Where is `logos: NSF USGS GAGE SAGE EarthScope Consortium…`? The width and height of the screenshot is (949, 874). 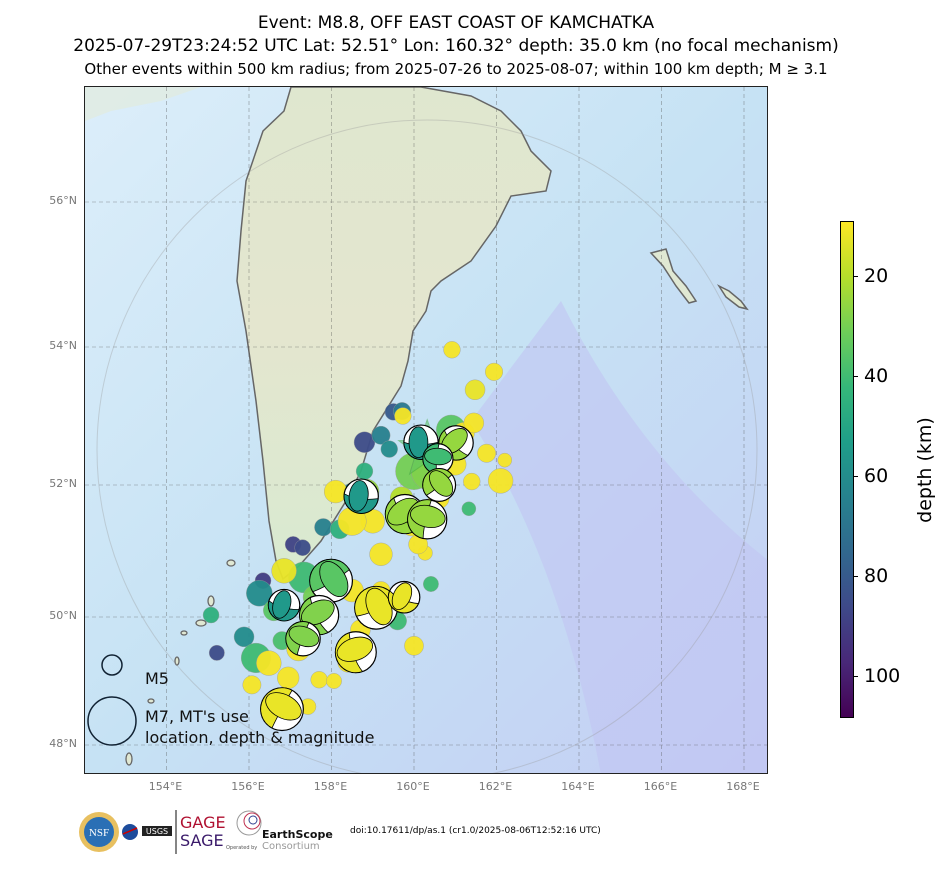 logos: NSF USGS GAGE SAGE EarthScope Consortium… is located at coordinates (206, 832).